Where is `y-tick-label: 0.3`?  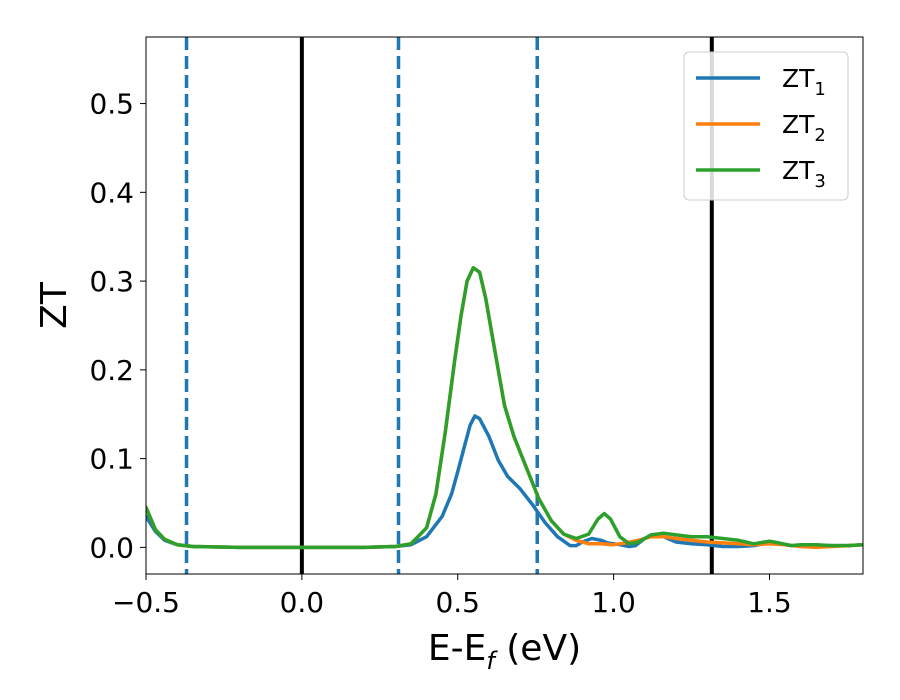 y-tick-label: 0.3 is located at coordinates (111, 281).